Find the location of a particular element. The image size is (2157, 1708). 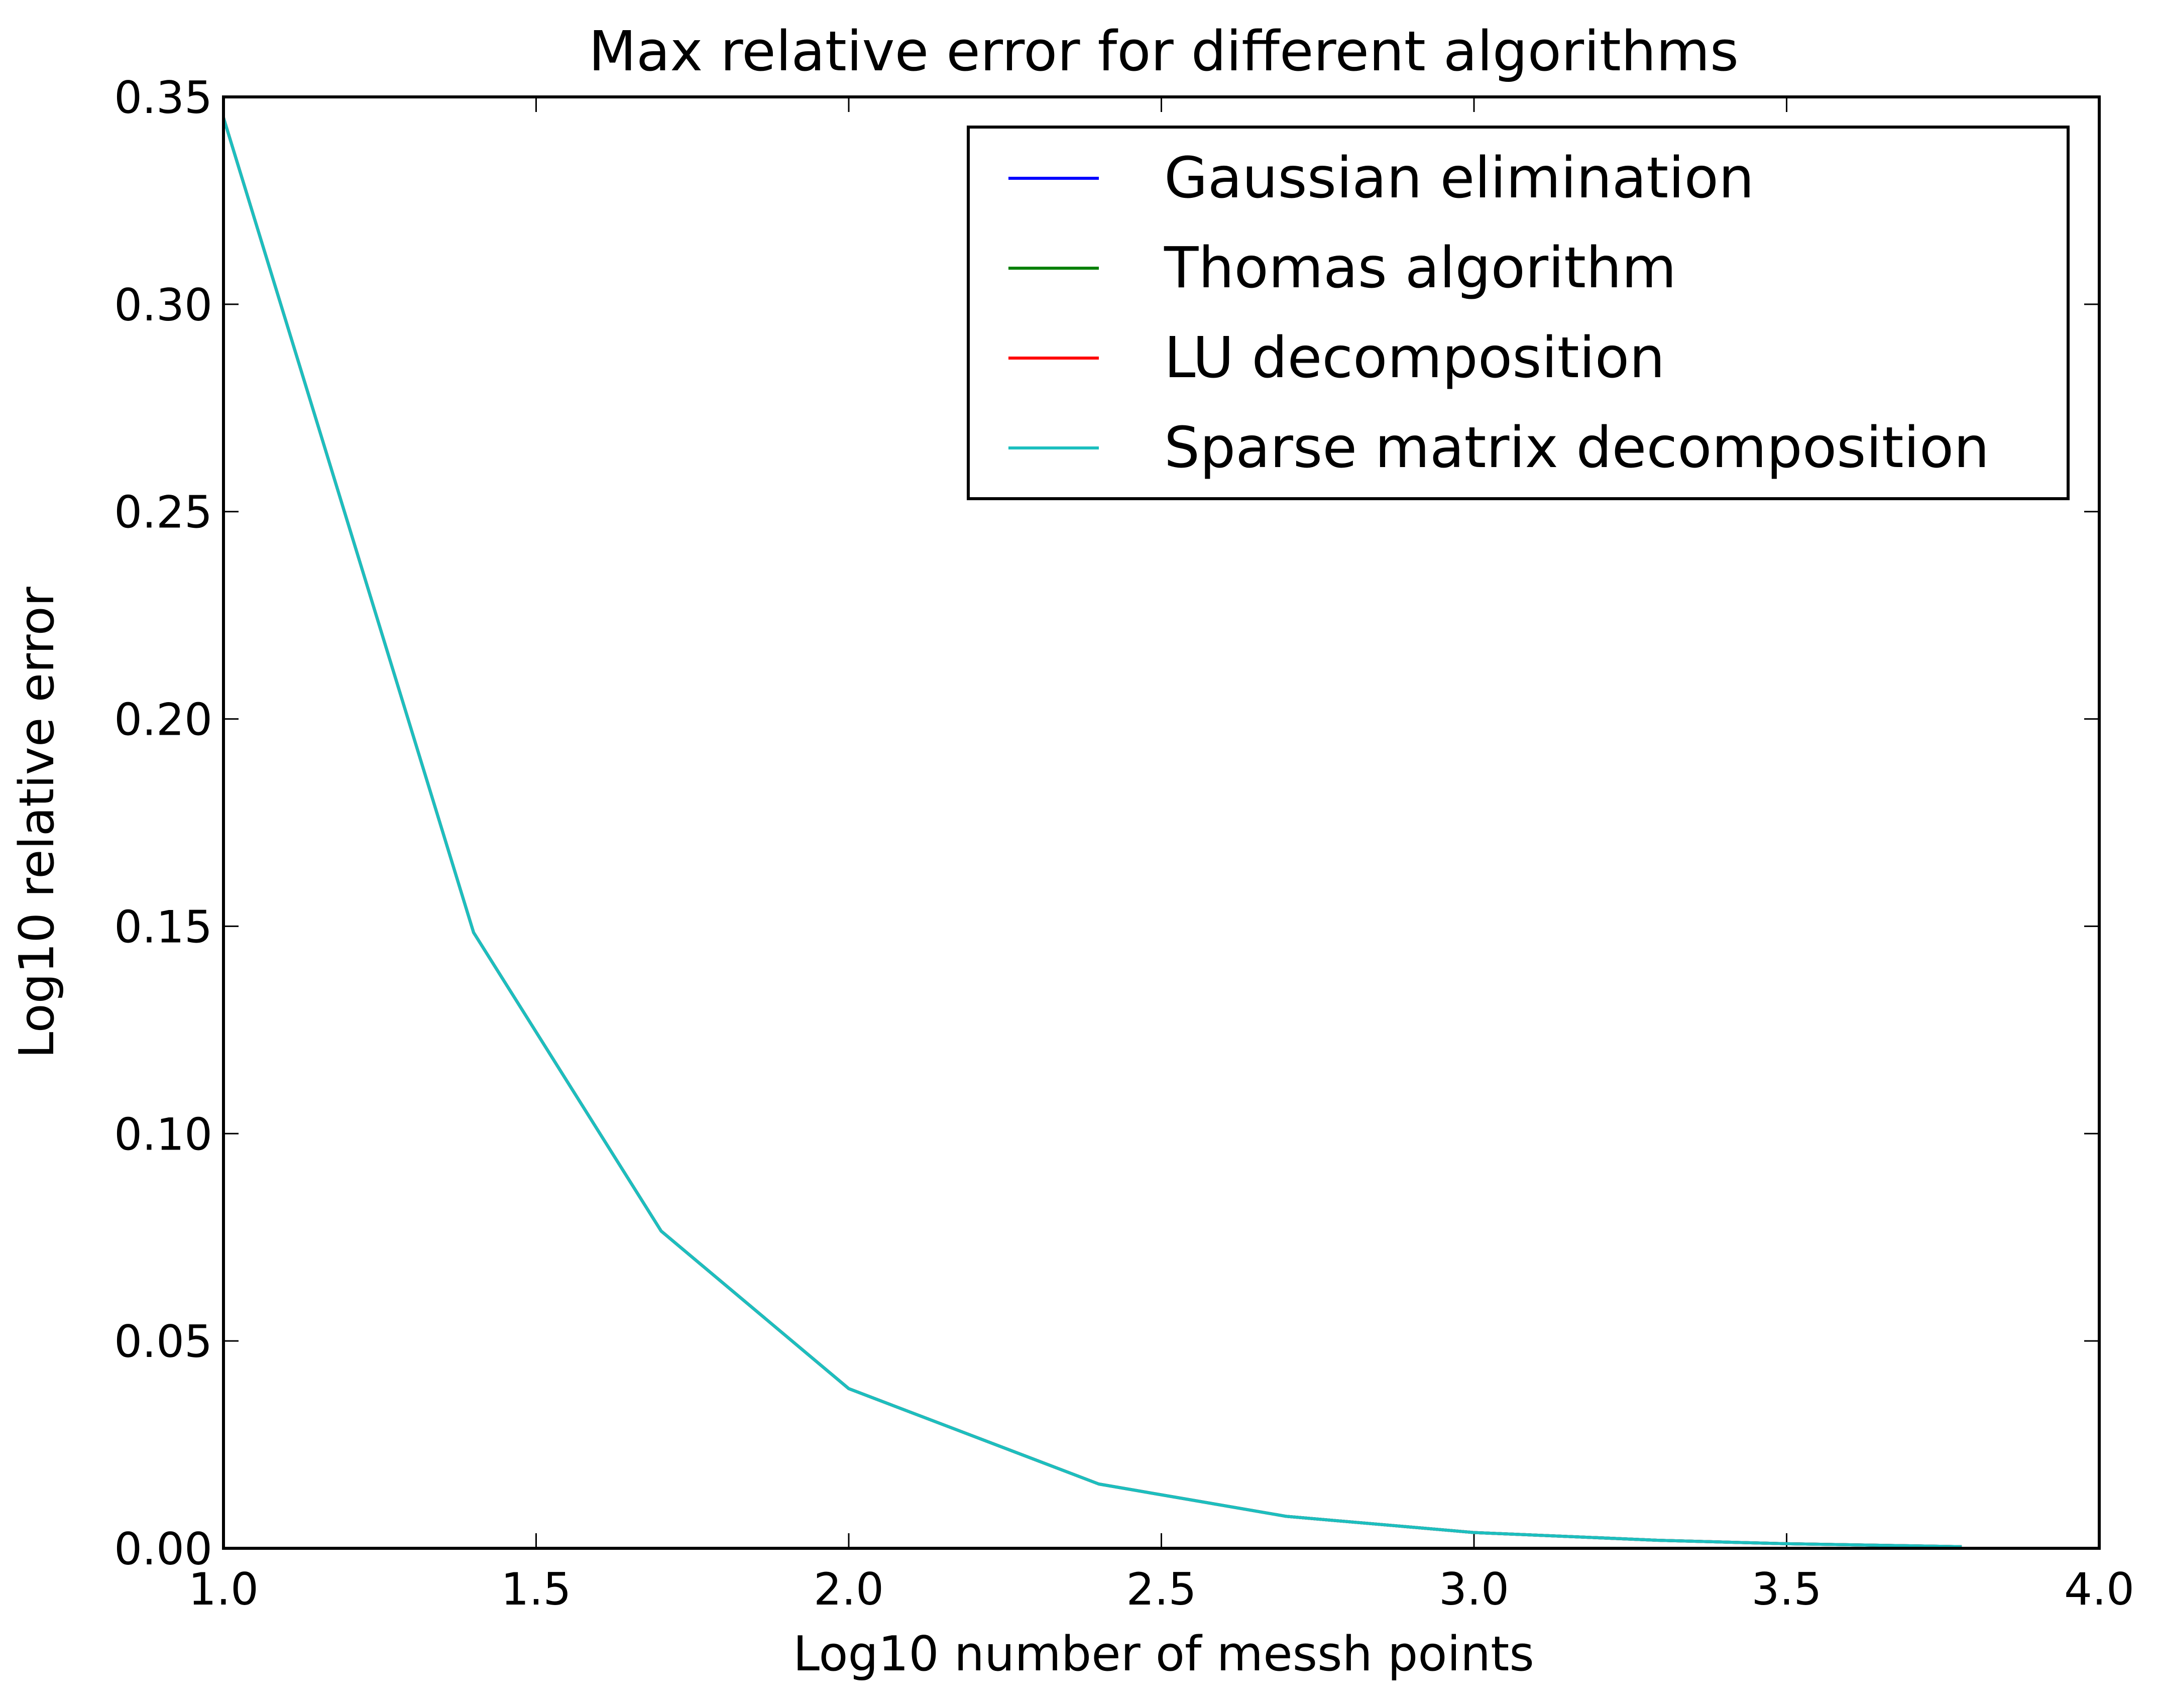

x-tick-label: 3.0 is located at coordinates (1474, 1589).